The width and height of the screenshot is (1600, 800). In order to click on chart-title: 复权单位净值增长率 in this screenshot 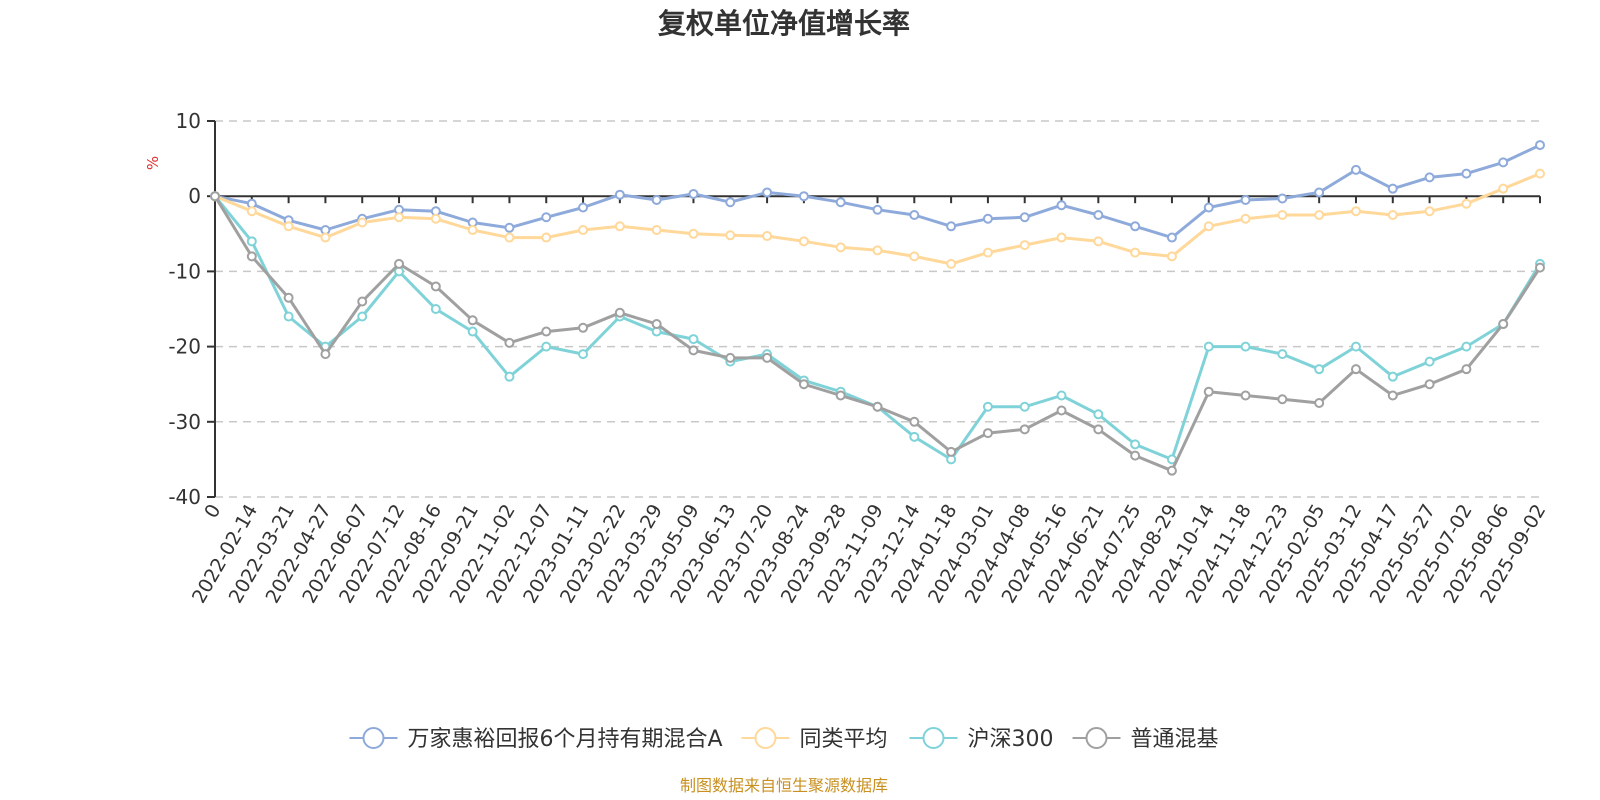, I will do `click(784, 23)`.